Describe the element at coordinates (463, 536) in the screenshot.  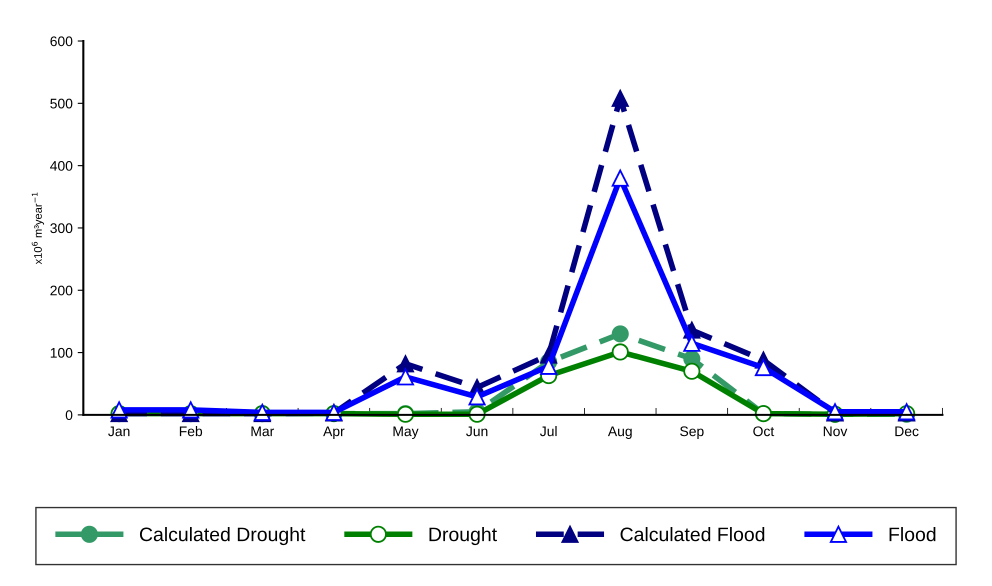
I see `legend-label: Drought` at that location.